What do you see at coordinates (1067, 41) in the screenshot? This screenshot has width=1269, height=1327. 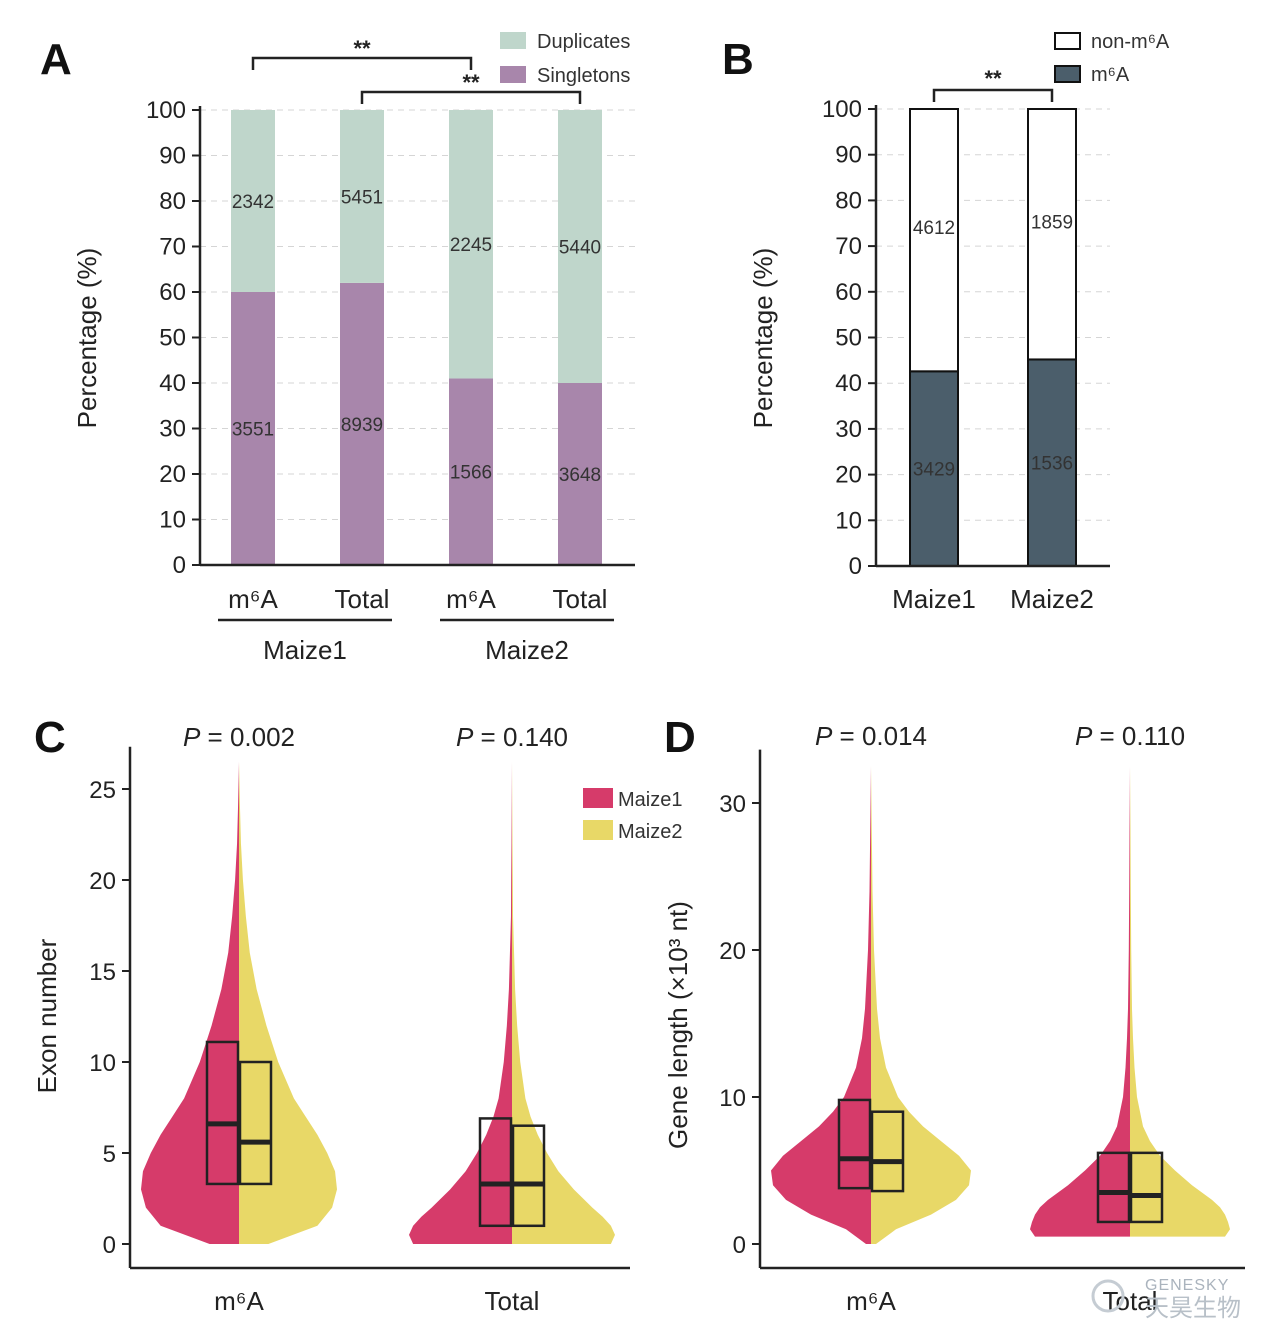 I see `legend-swatch-non-m6a` at bounding box center [1067, 41].